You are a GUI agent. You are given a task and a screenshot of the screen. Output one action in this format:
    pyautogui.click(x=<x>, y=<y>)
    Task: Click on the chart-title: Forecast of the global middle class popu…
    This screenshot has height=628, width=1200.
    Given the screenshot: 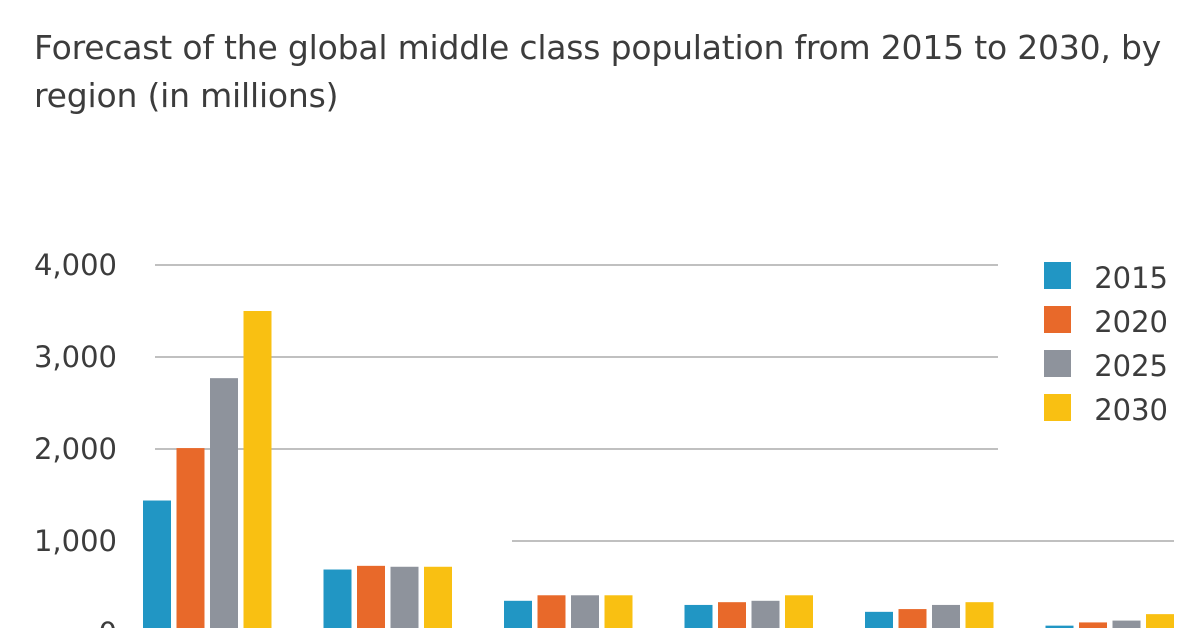 What is the action you would take?
    pyautogui.click(x=598, y=71)
    